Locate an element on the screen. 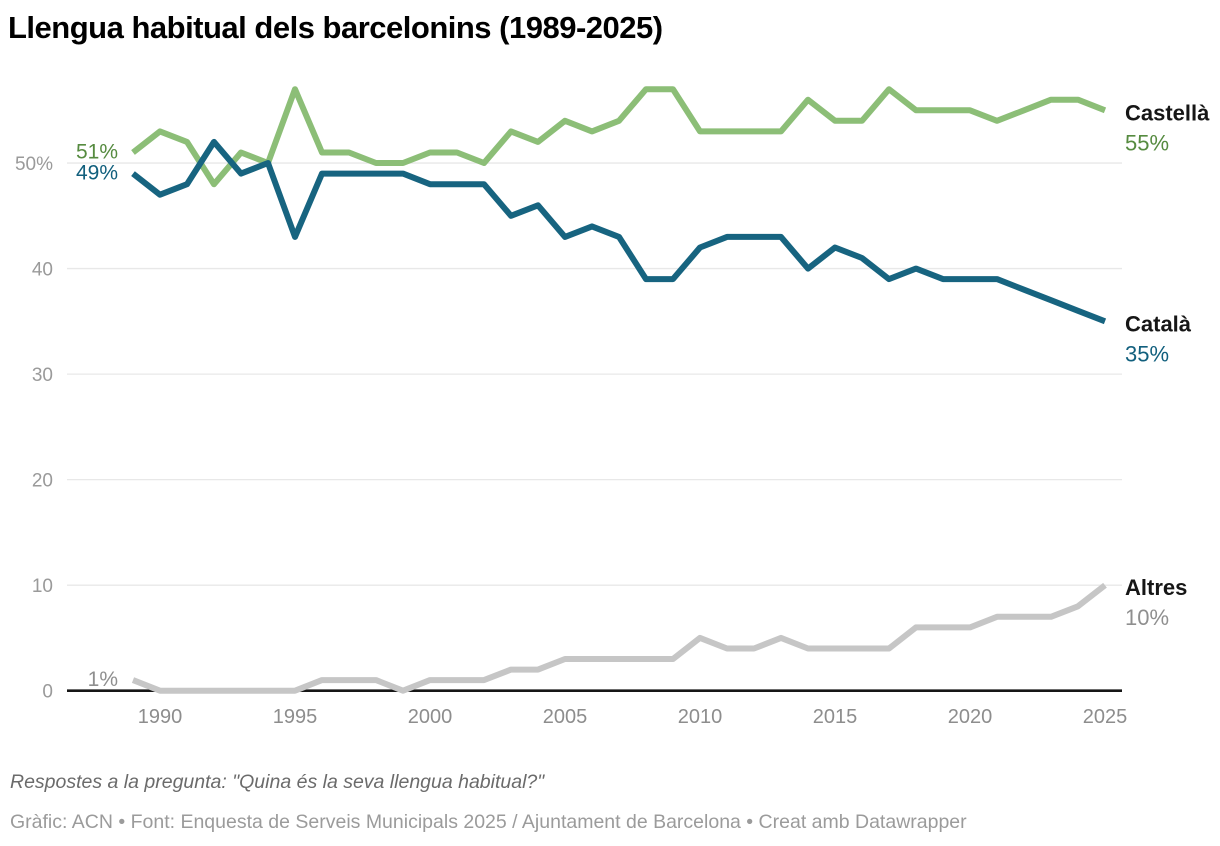 The image size is (1220, 846). x-tick-label-2015: 2015 is located at coordinates (835, 717).